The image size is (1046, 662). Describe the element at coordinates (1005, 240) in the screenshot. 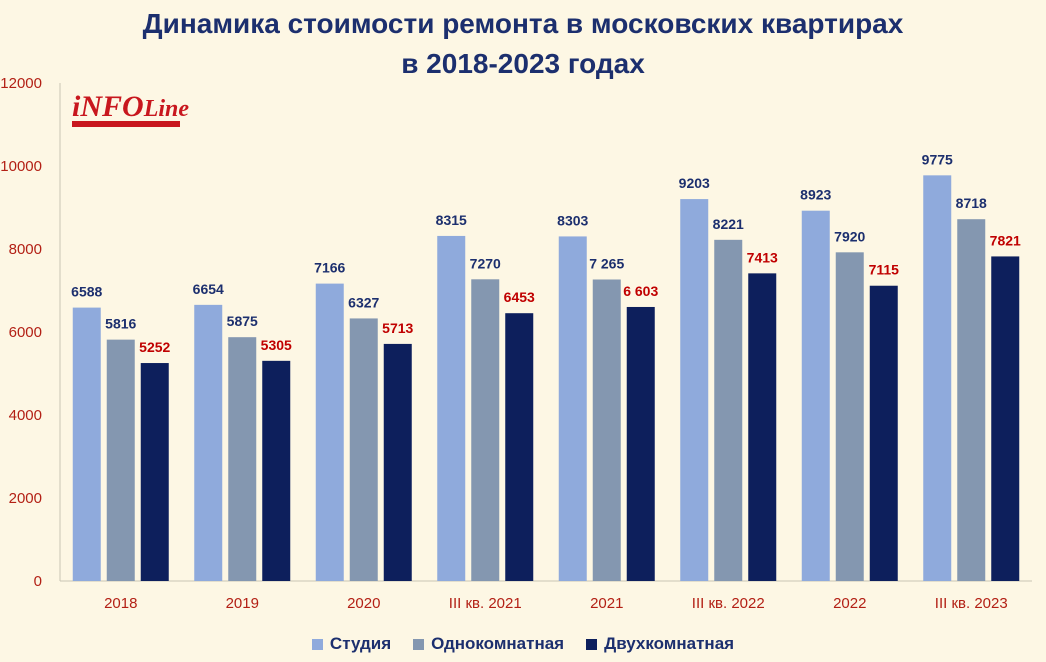

I see `data-label: 7821` at that location.